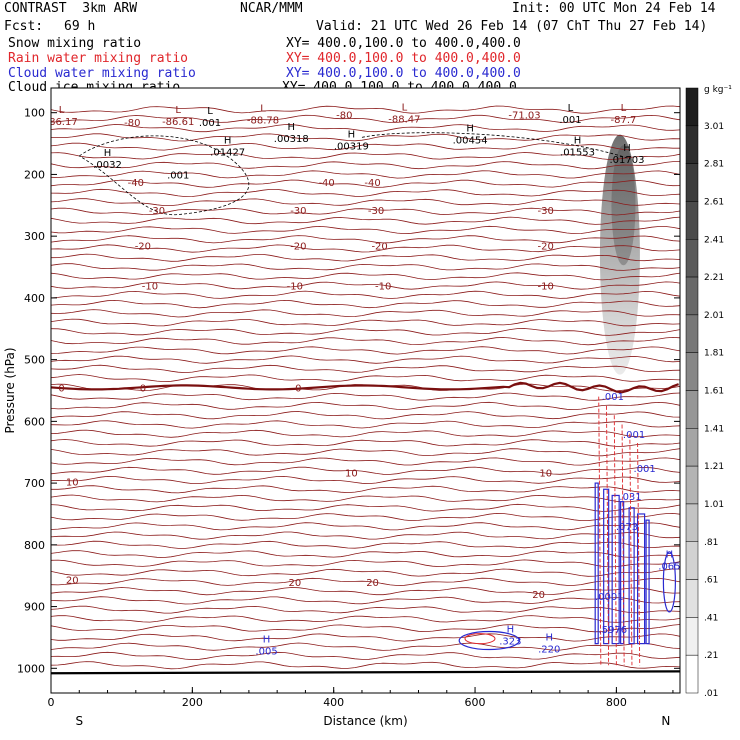  I want to click on x-tick-label: 800, so click(616, 702).